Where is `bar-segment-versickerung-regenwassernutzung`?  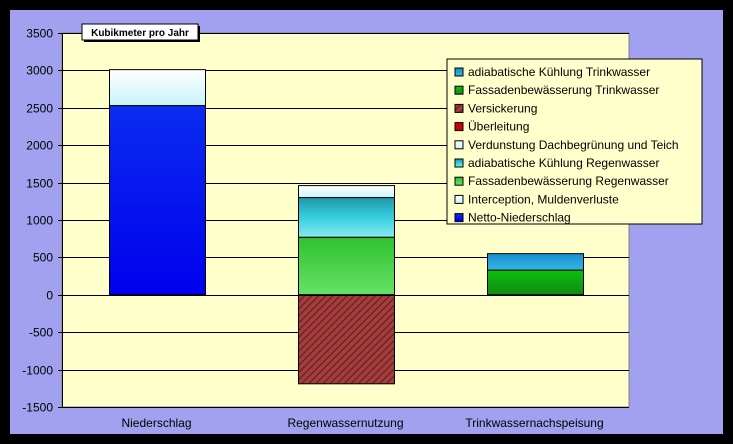
bar-segment-versickerung-regenwassernutzung is located at coordinates (346, 339).